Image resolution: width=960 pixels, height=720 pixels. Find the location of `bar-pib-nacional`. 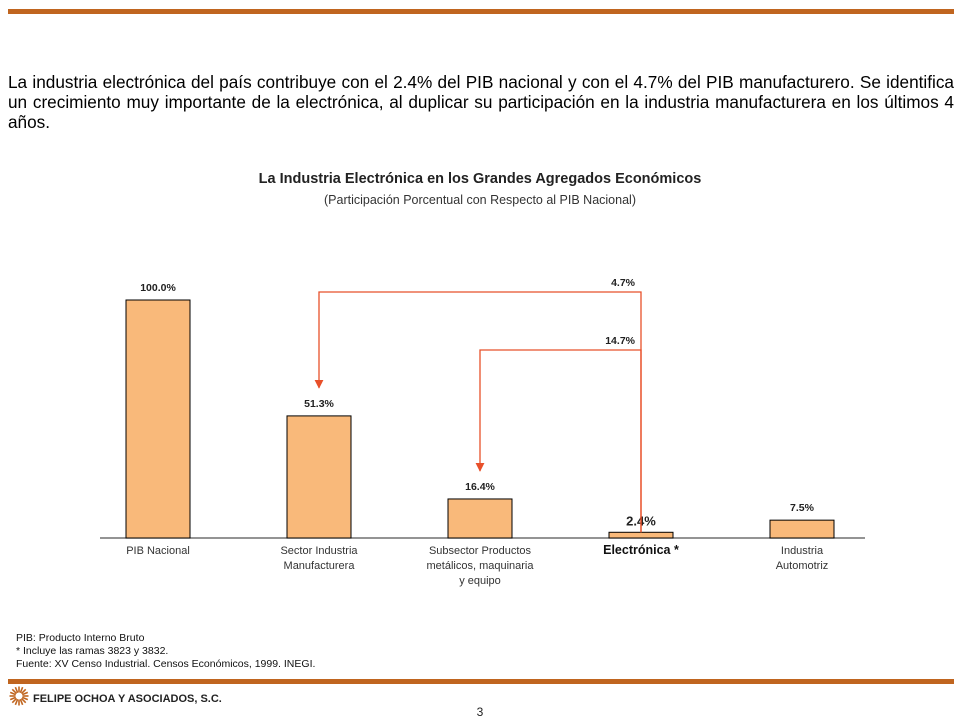

bar-pib-nacional is located at coordinates (158, 419).